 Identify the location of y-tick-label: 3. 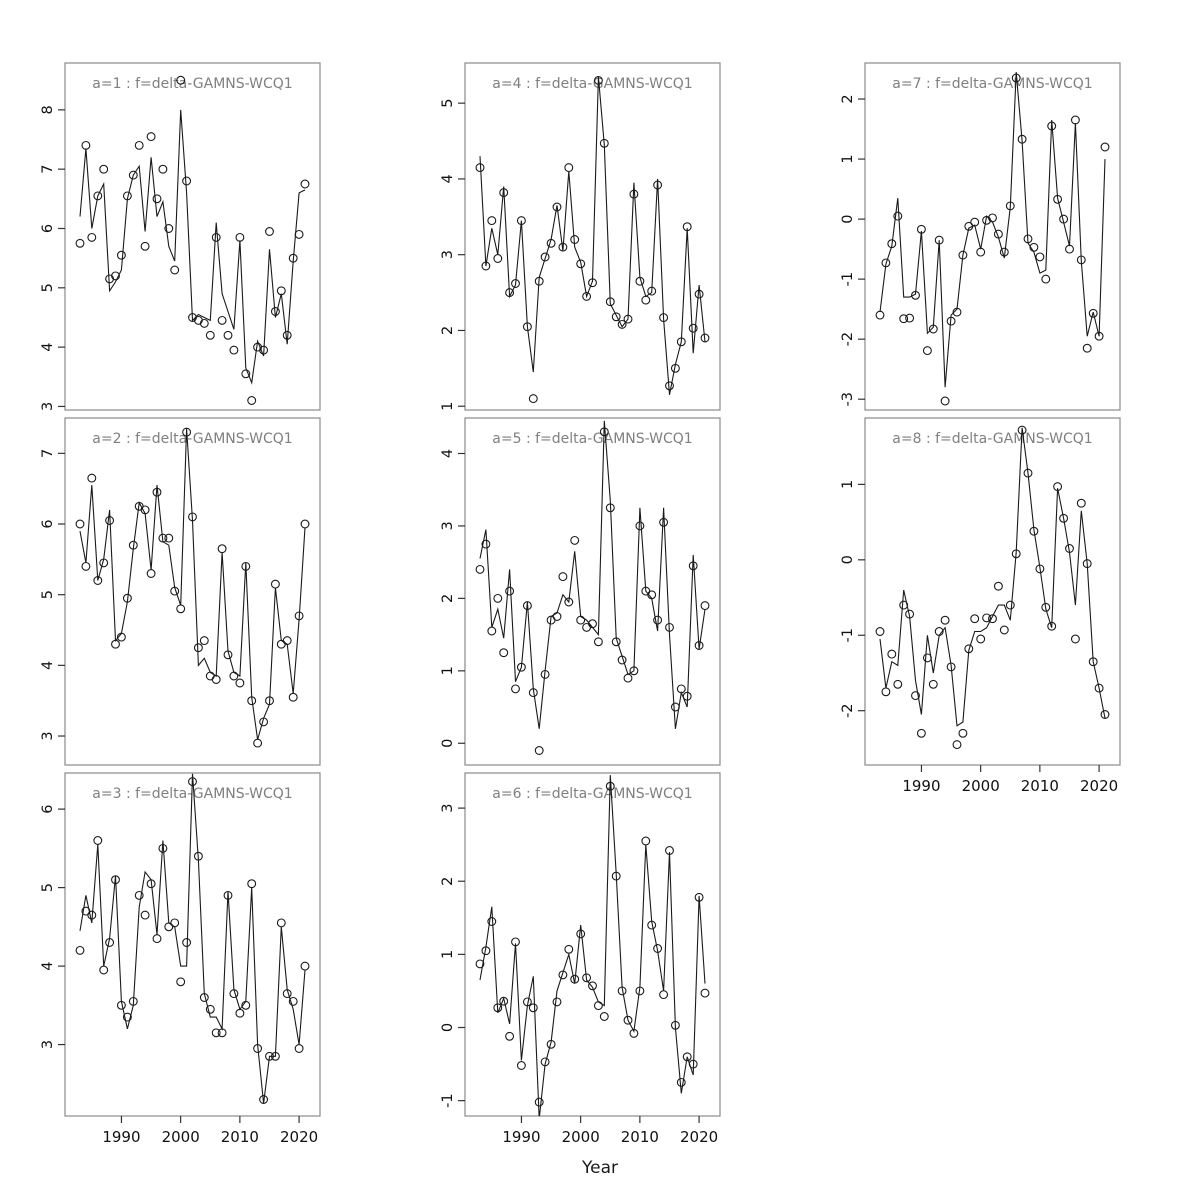
(48, 406).